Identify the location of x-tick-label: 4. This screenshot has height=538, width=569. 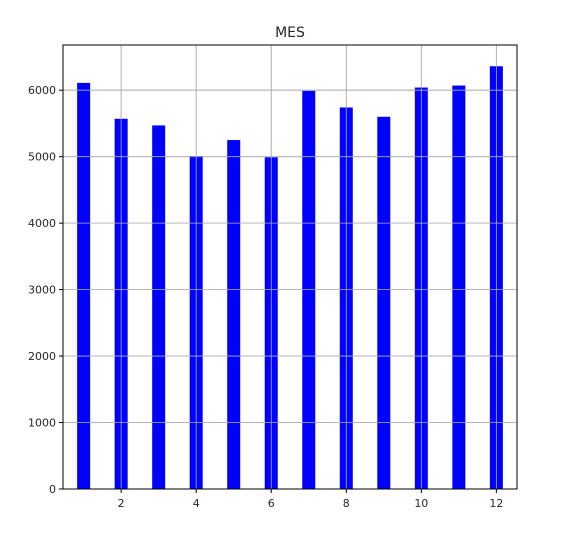
(196, 503).